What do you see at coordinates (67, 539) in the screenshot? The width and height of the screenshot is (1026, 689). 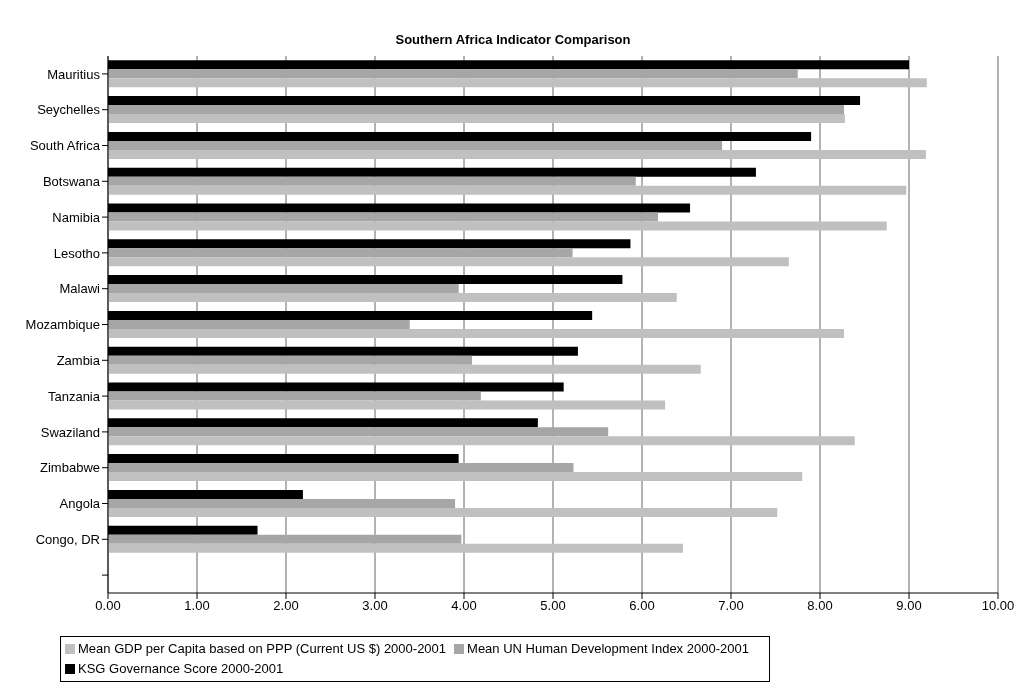 I see `y-tick-label: Congo, DR` at bounding box center [67, 539].